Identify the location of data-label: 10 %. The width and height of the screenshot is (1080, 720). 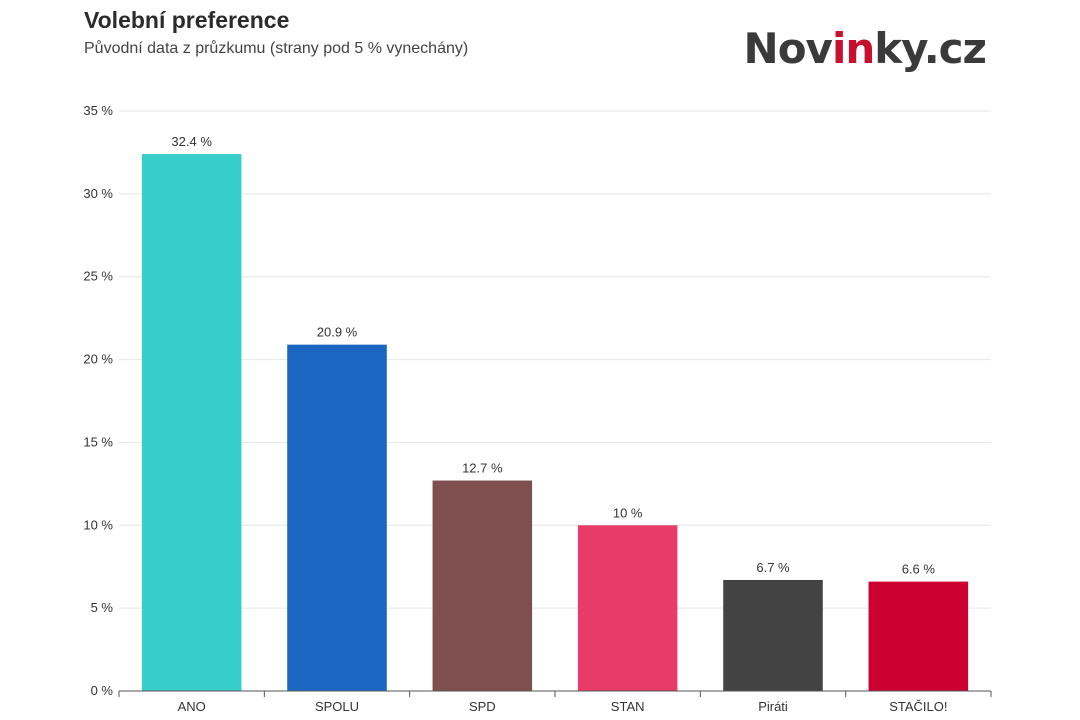
(628, 512).